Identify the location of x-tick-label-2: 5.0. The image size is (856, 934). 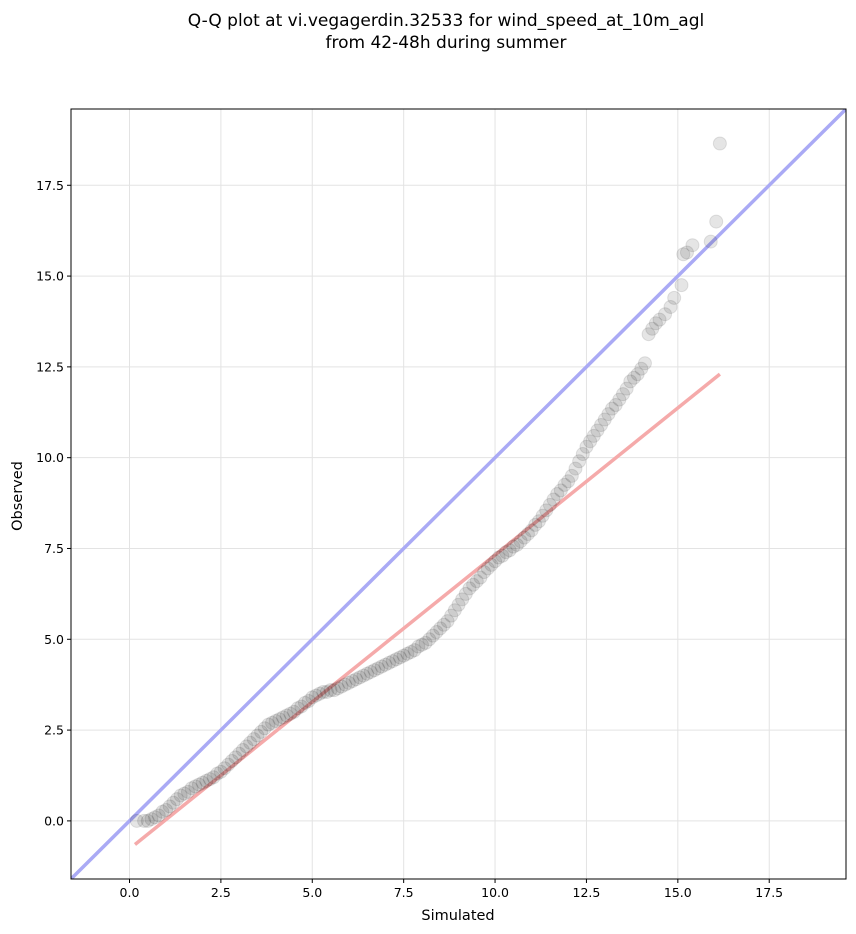
(312, 892).